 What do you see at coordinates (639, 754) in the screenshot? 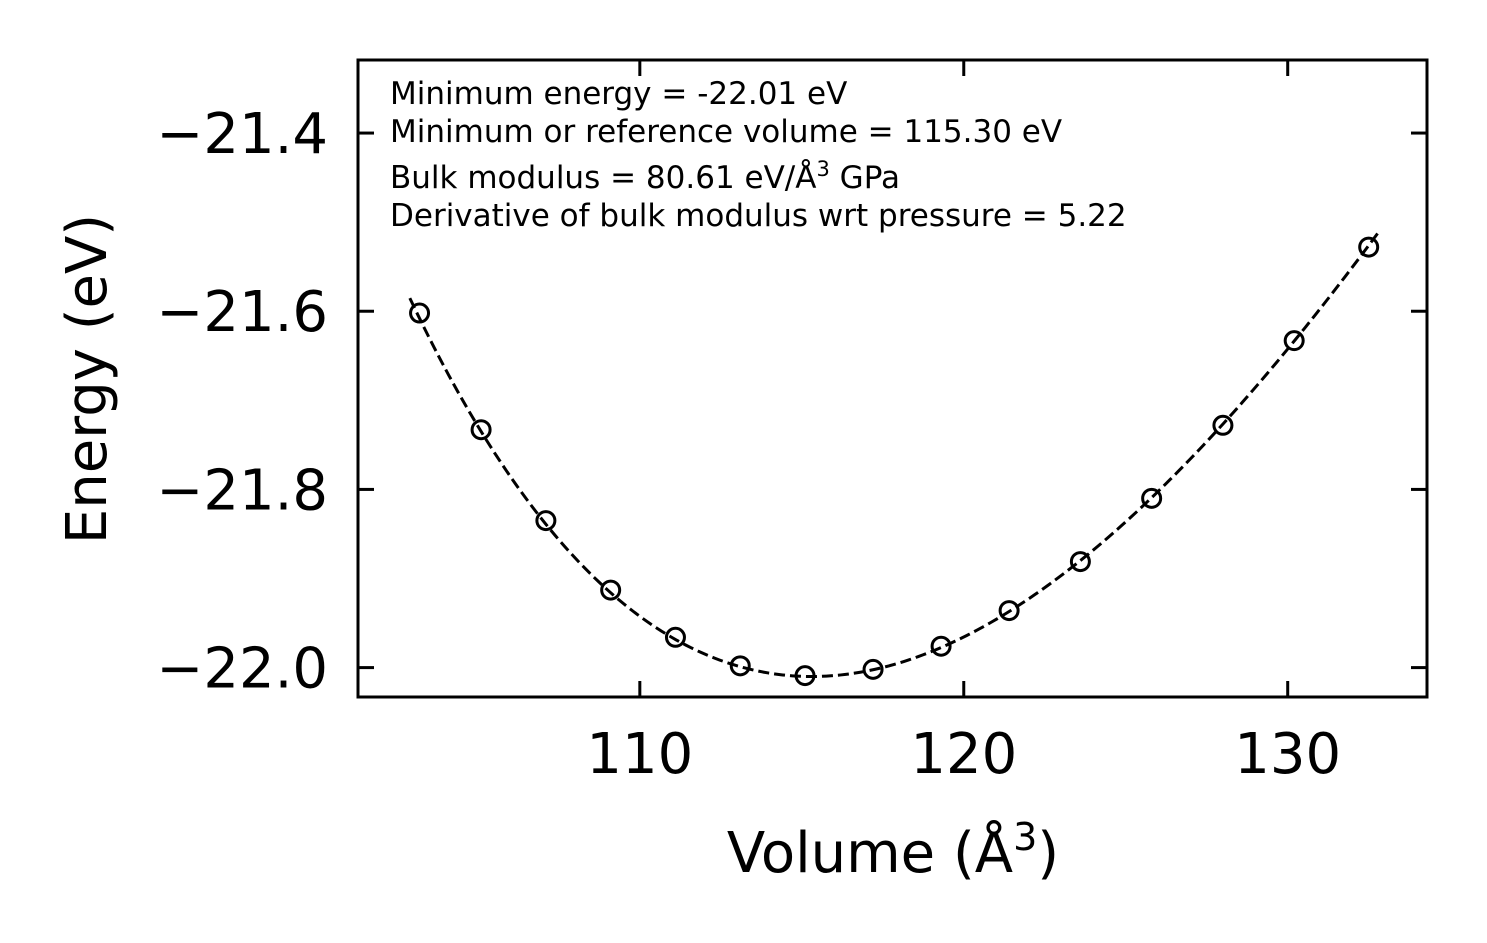
I see `x-tick-label: 110` at bounding box center [639, 754].